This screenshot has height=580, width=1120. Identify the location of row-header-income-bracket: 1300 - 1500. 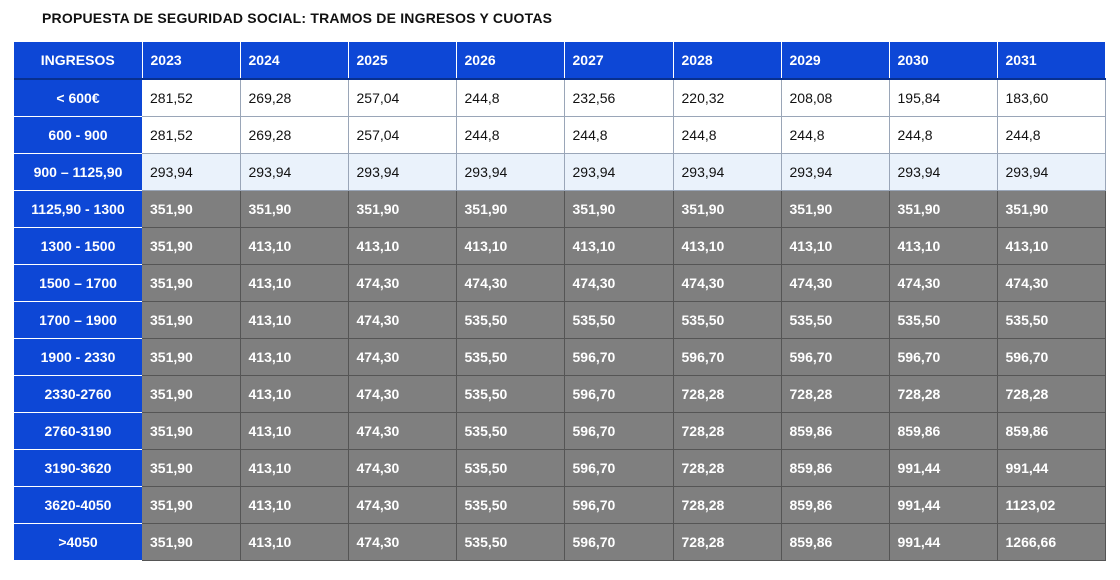
(78, 246).